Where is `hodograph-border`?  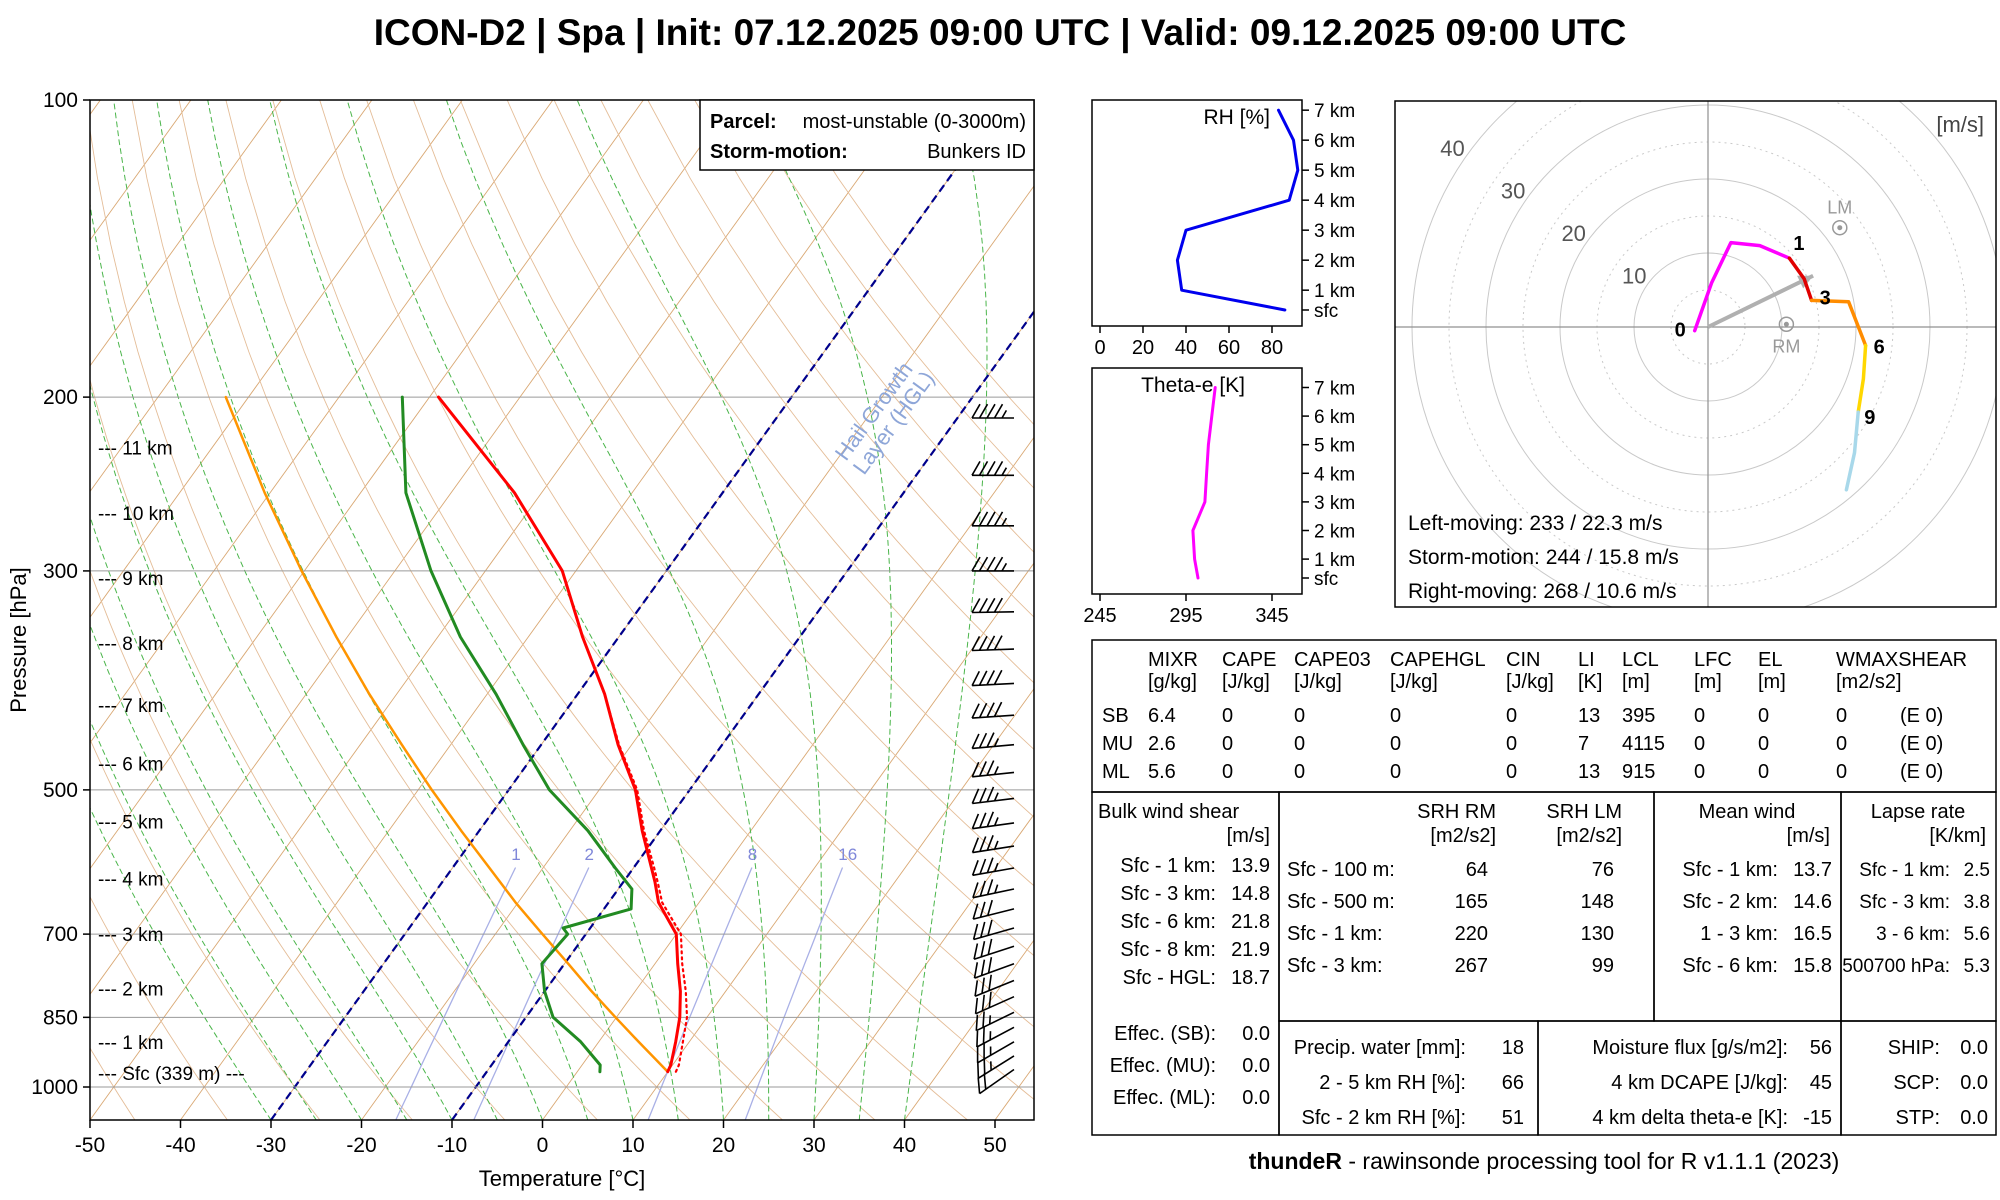
hodograph-border is located at coordinates (1695, 354).